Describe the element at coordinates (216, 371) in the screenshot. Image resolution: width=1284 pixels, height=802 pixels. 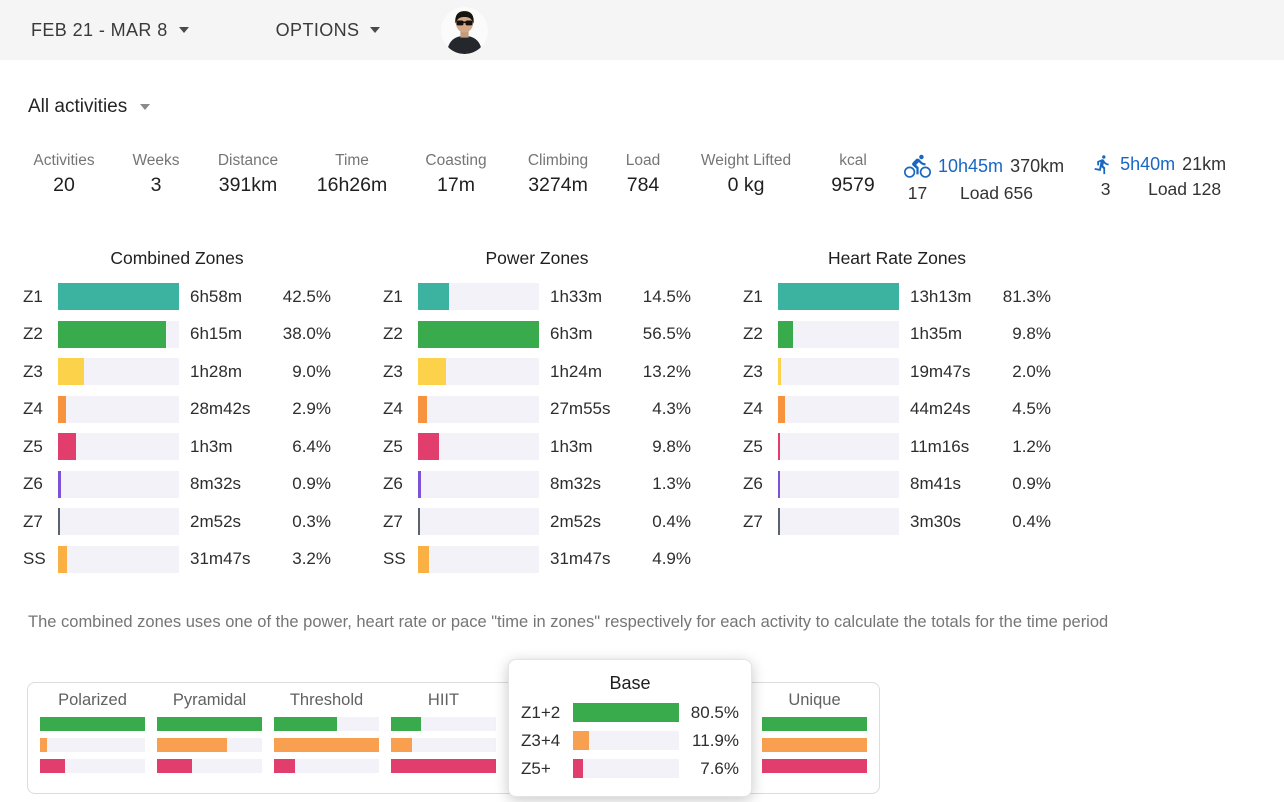
I see `zone-time: 1h28m` at that location.